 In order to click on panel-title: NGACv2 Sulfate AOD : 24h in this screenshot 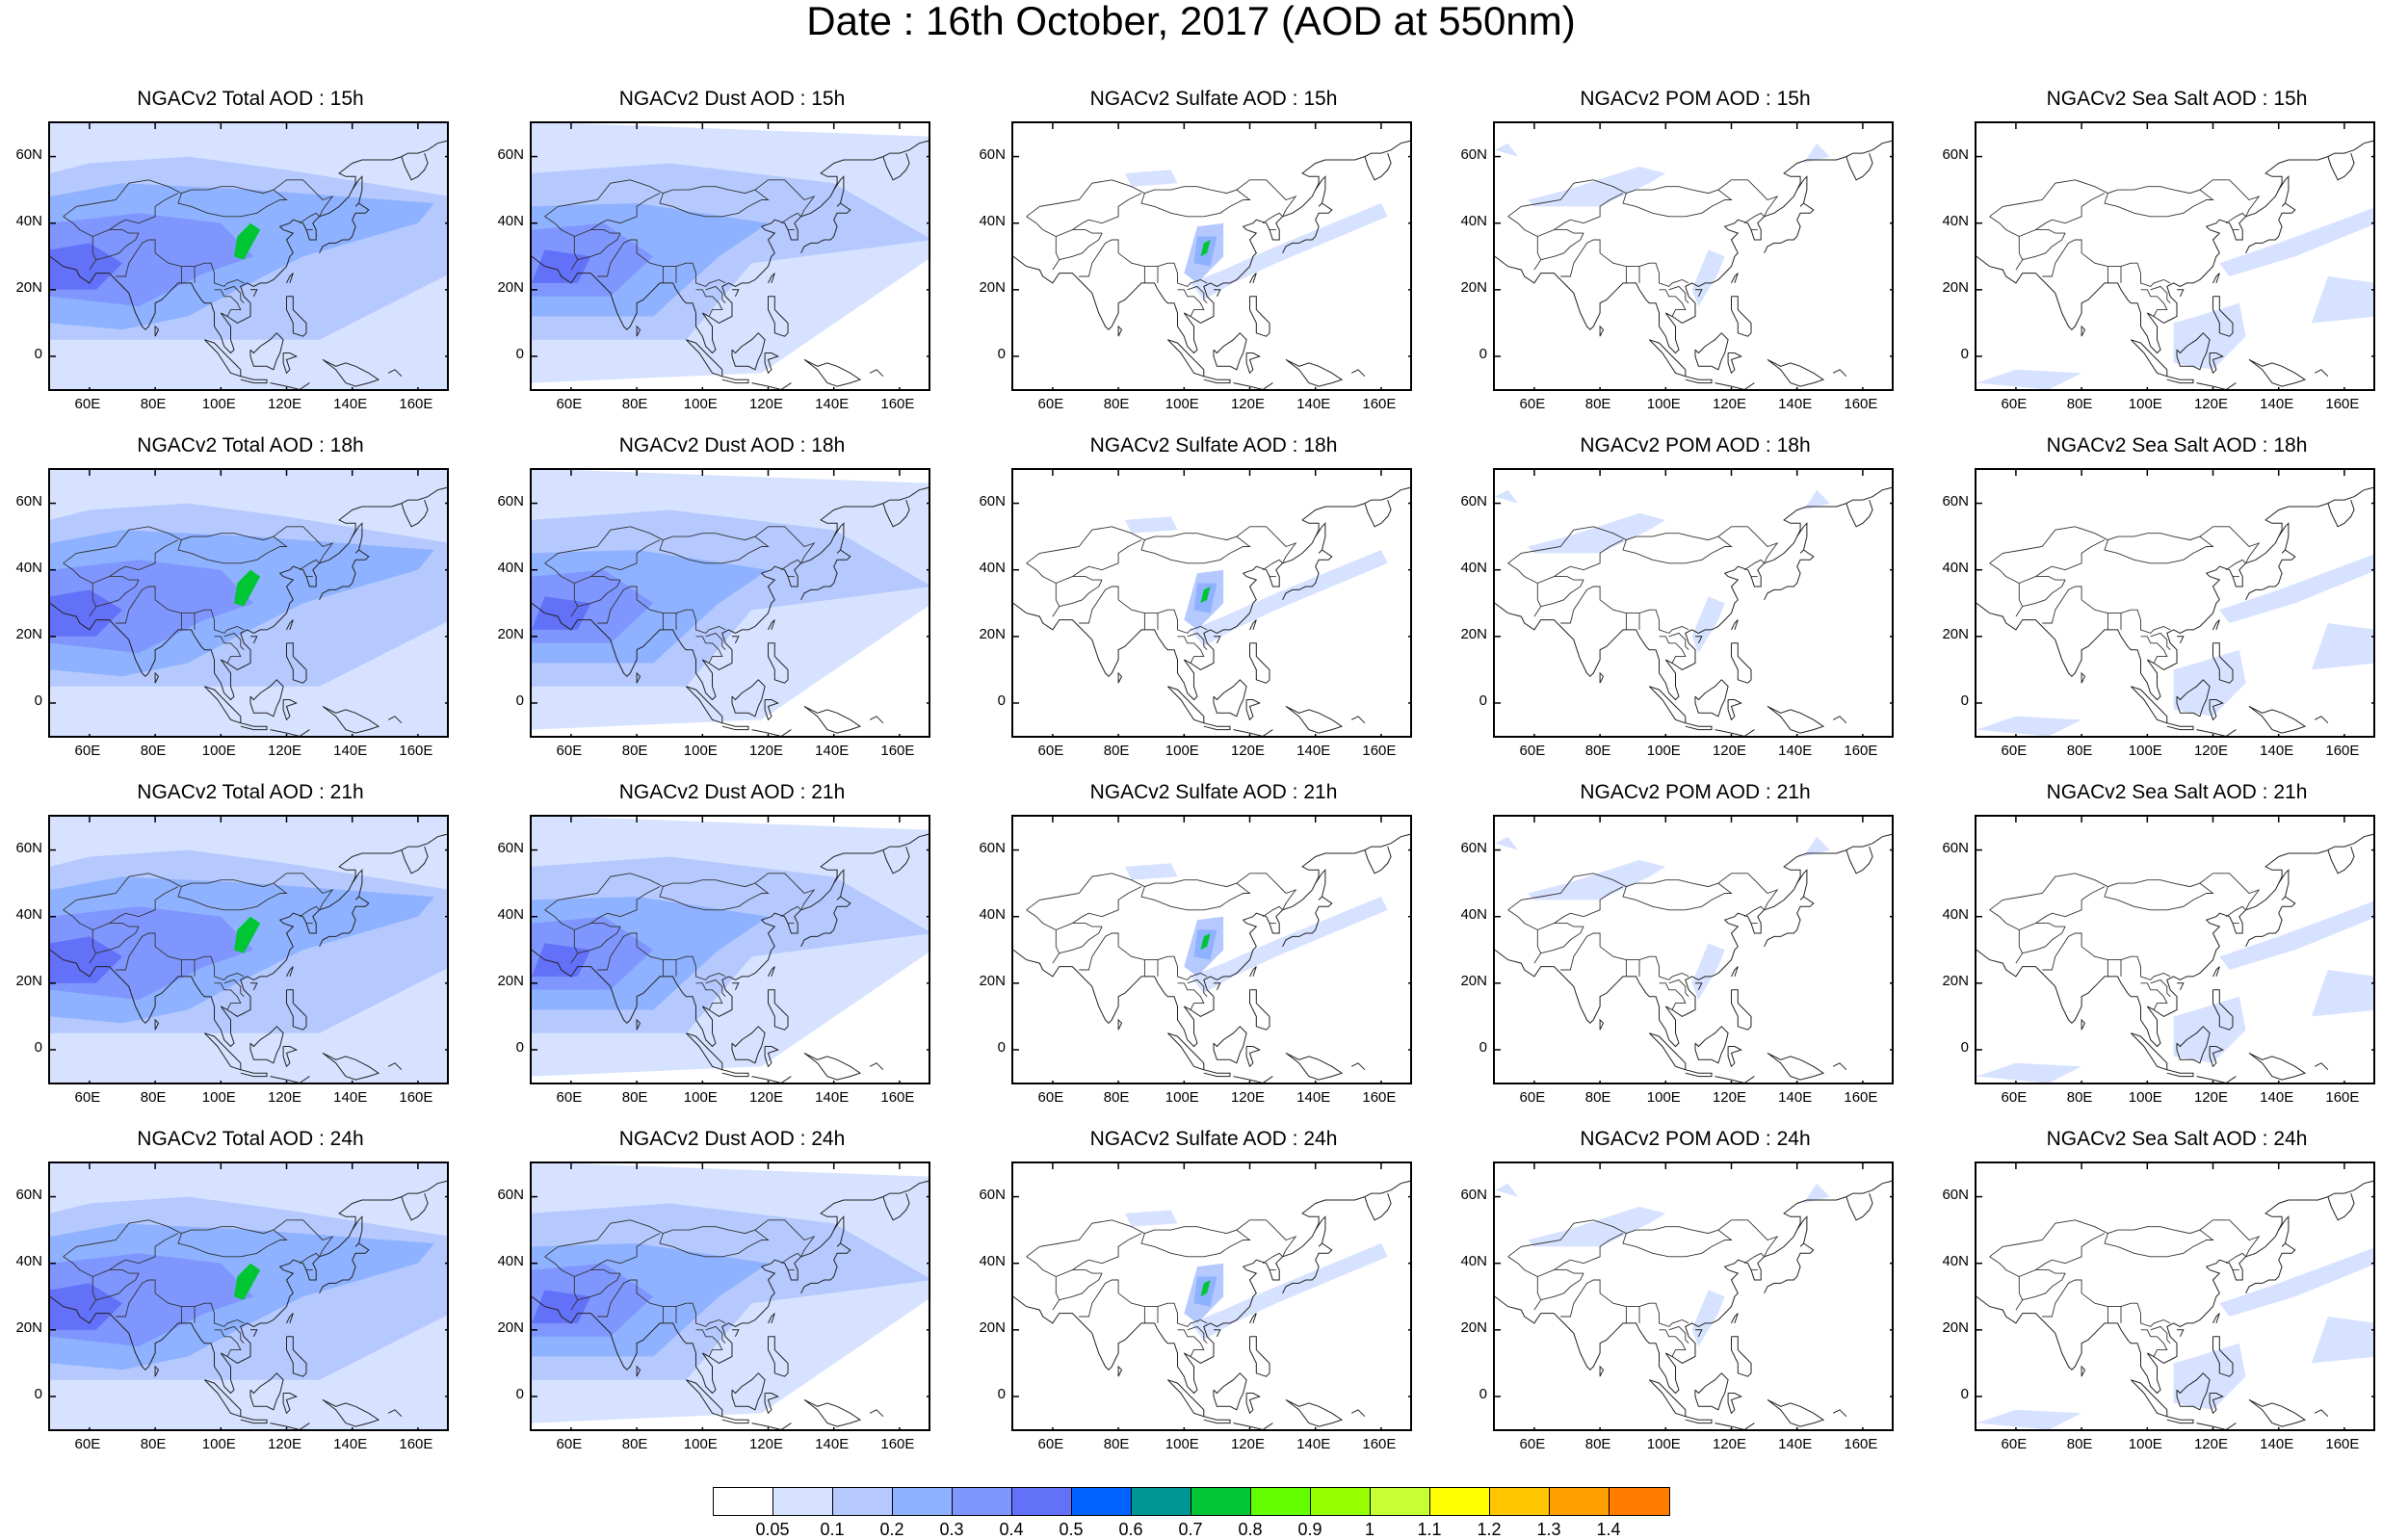, I will do `click(1213, 1139)`.